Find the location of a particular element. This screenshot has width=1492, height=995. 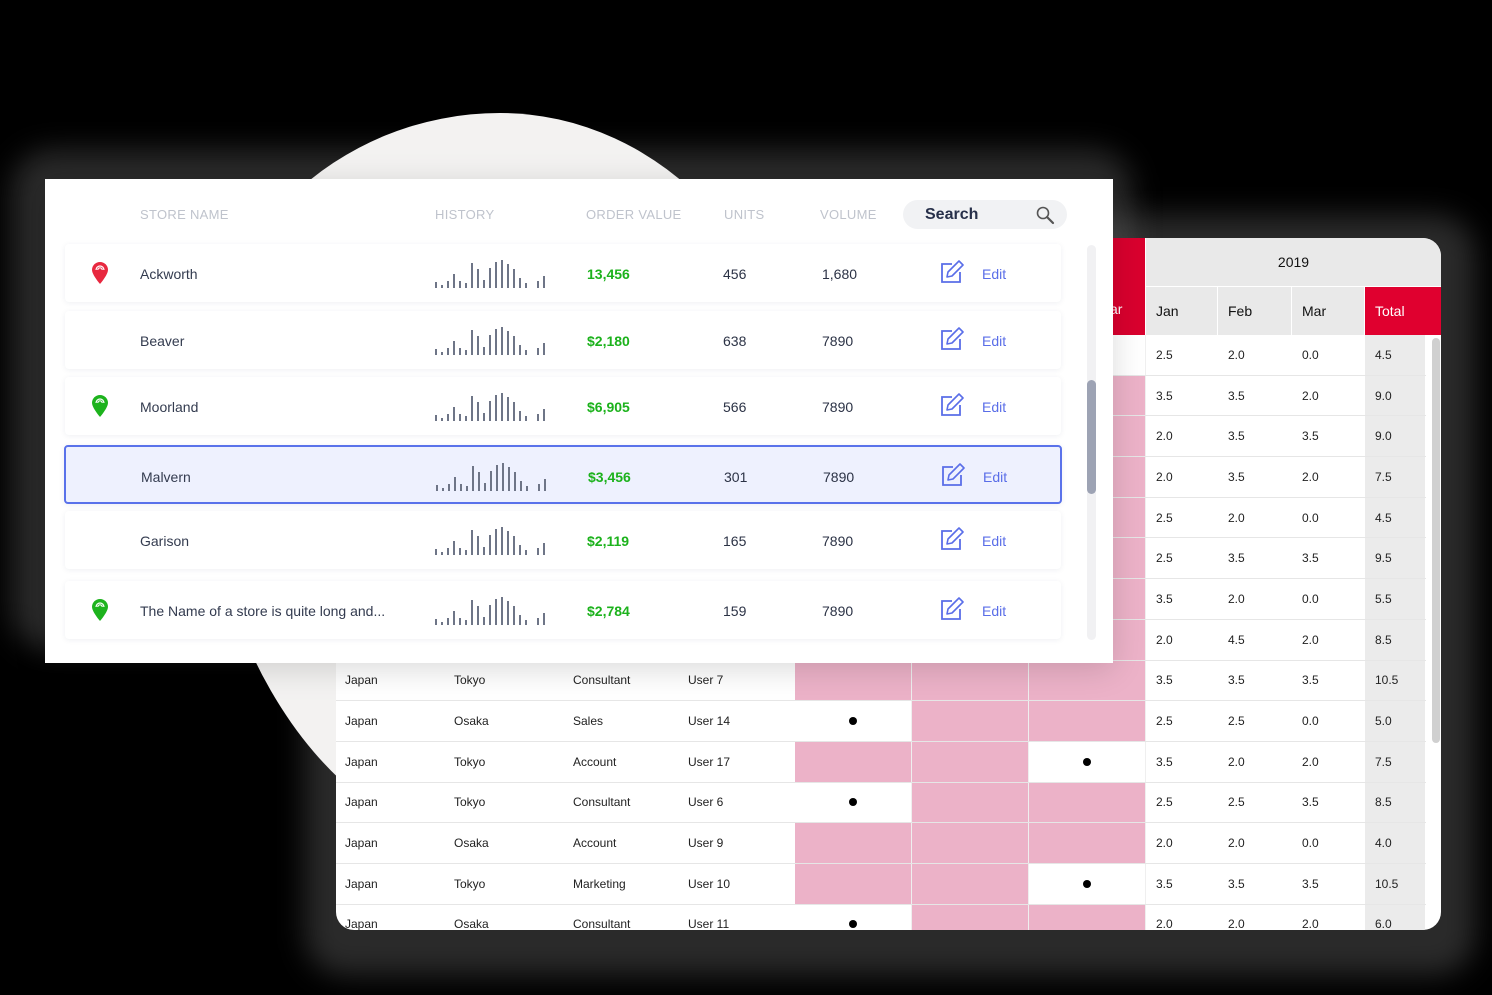

sheet-scrollbar is located at coordinates (1436, 540).